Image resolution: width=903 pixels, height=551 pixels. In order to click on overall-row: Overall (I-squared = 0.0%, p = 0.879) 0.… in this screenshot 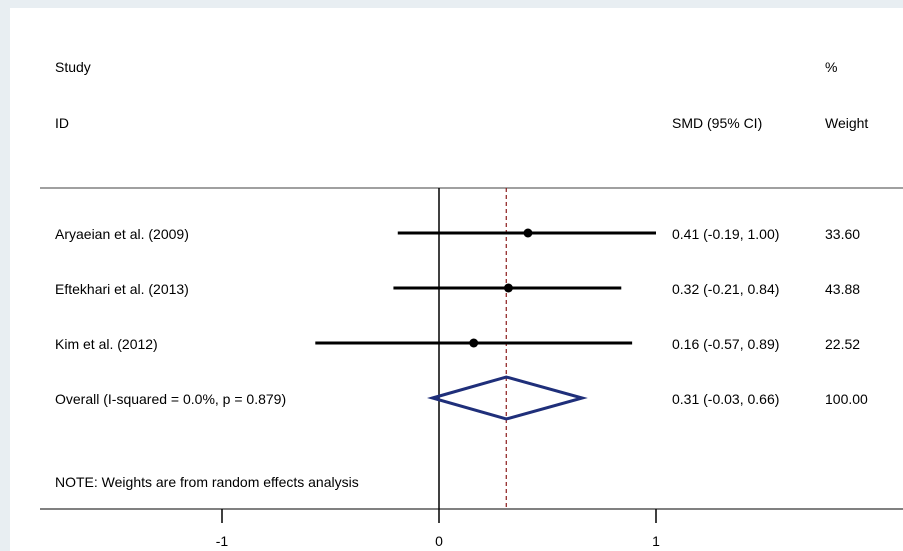, I will do `click(461, 398)`.